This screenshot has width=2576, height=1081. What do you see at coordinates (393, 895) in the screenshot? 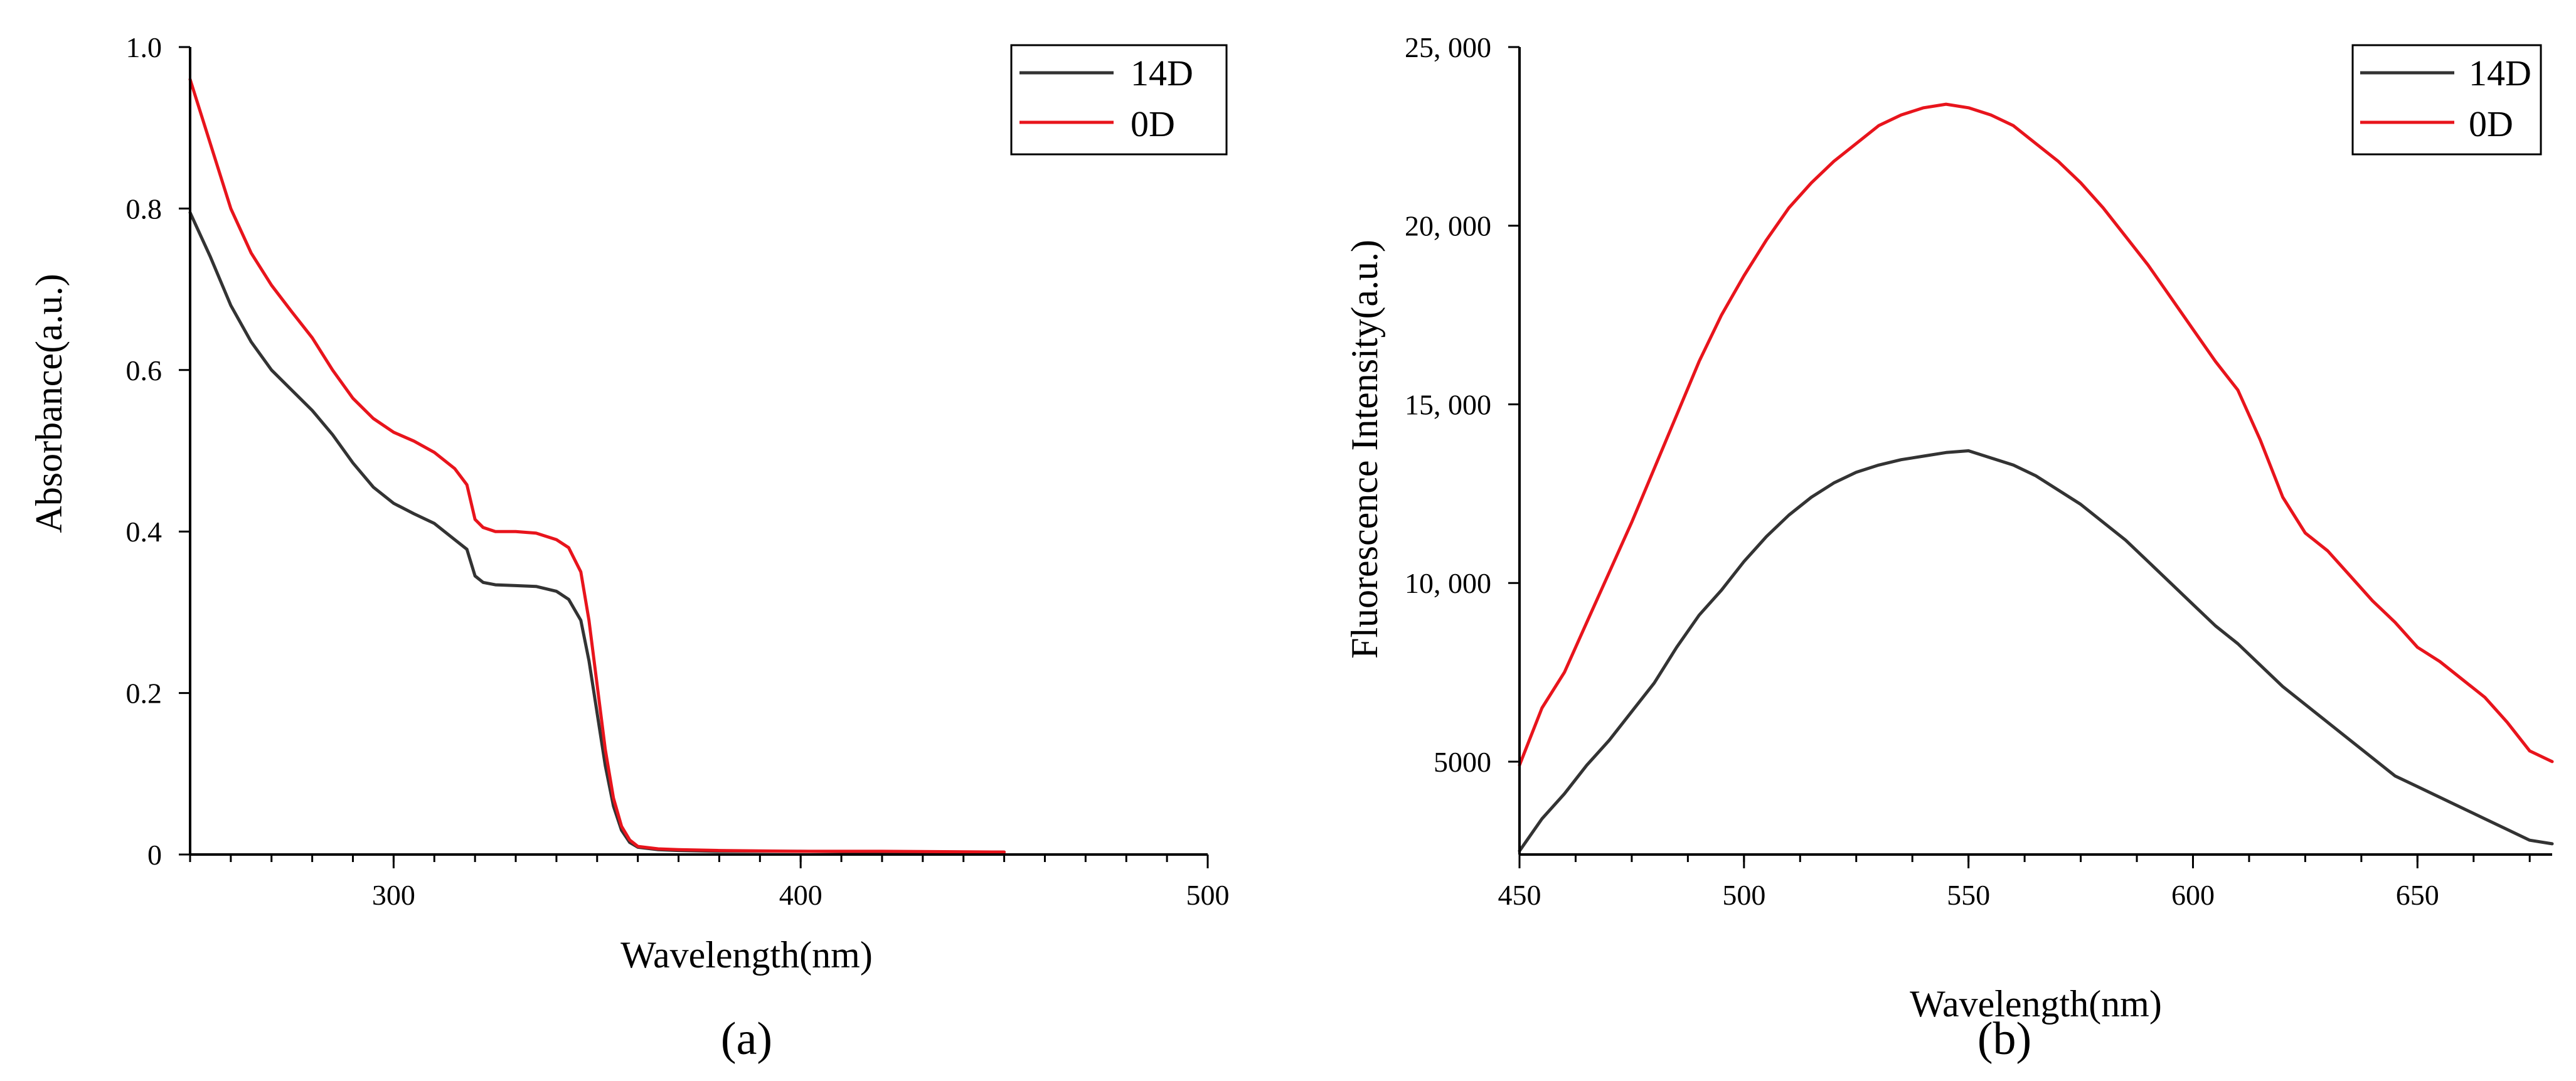
I see `absorbance-x-tick-label: 300` at bounding box center [393, 895].